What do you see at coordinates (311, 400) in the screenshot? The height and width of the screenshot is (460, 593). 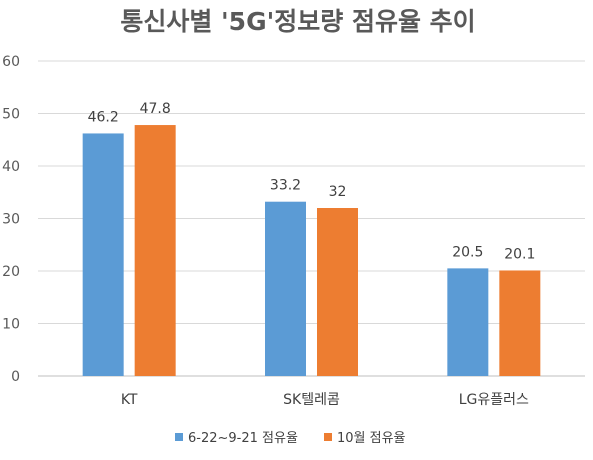 I see `x-tick-label: SK텔레콤` at bounding box center [311, 400].